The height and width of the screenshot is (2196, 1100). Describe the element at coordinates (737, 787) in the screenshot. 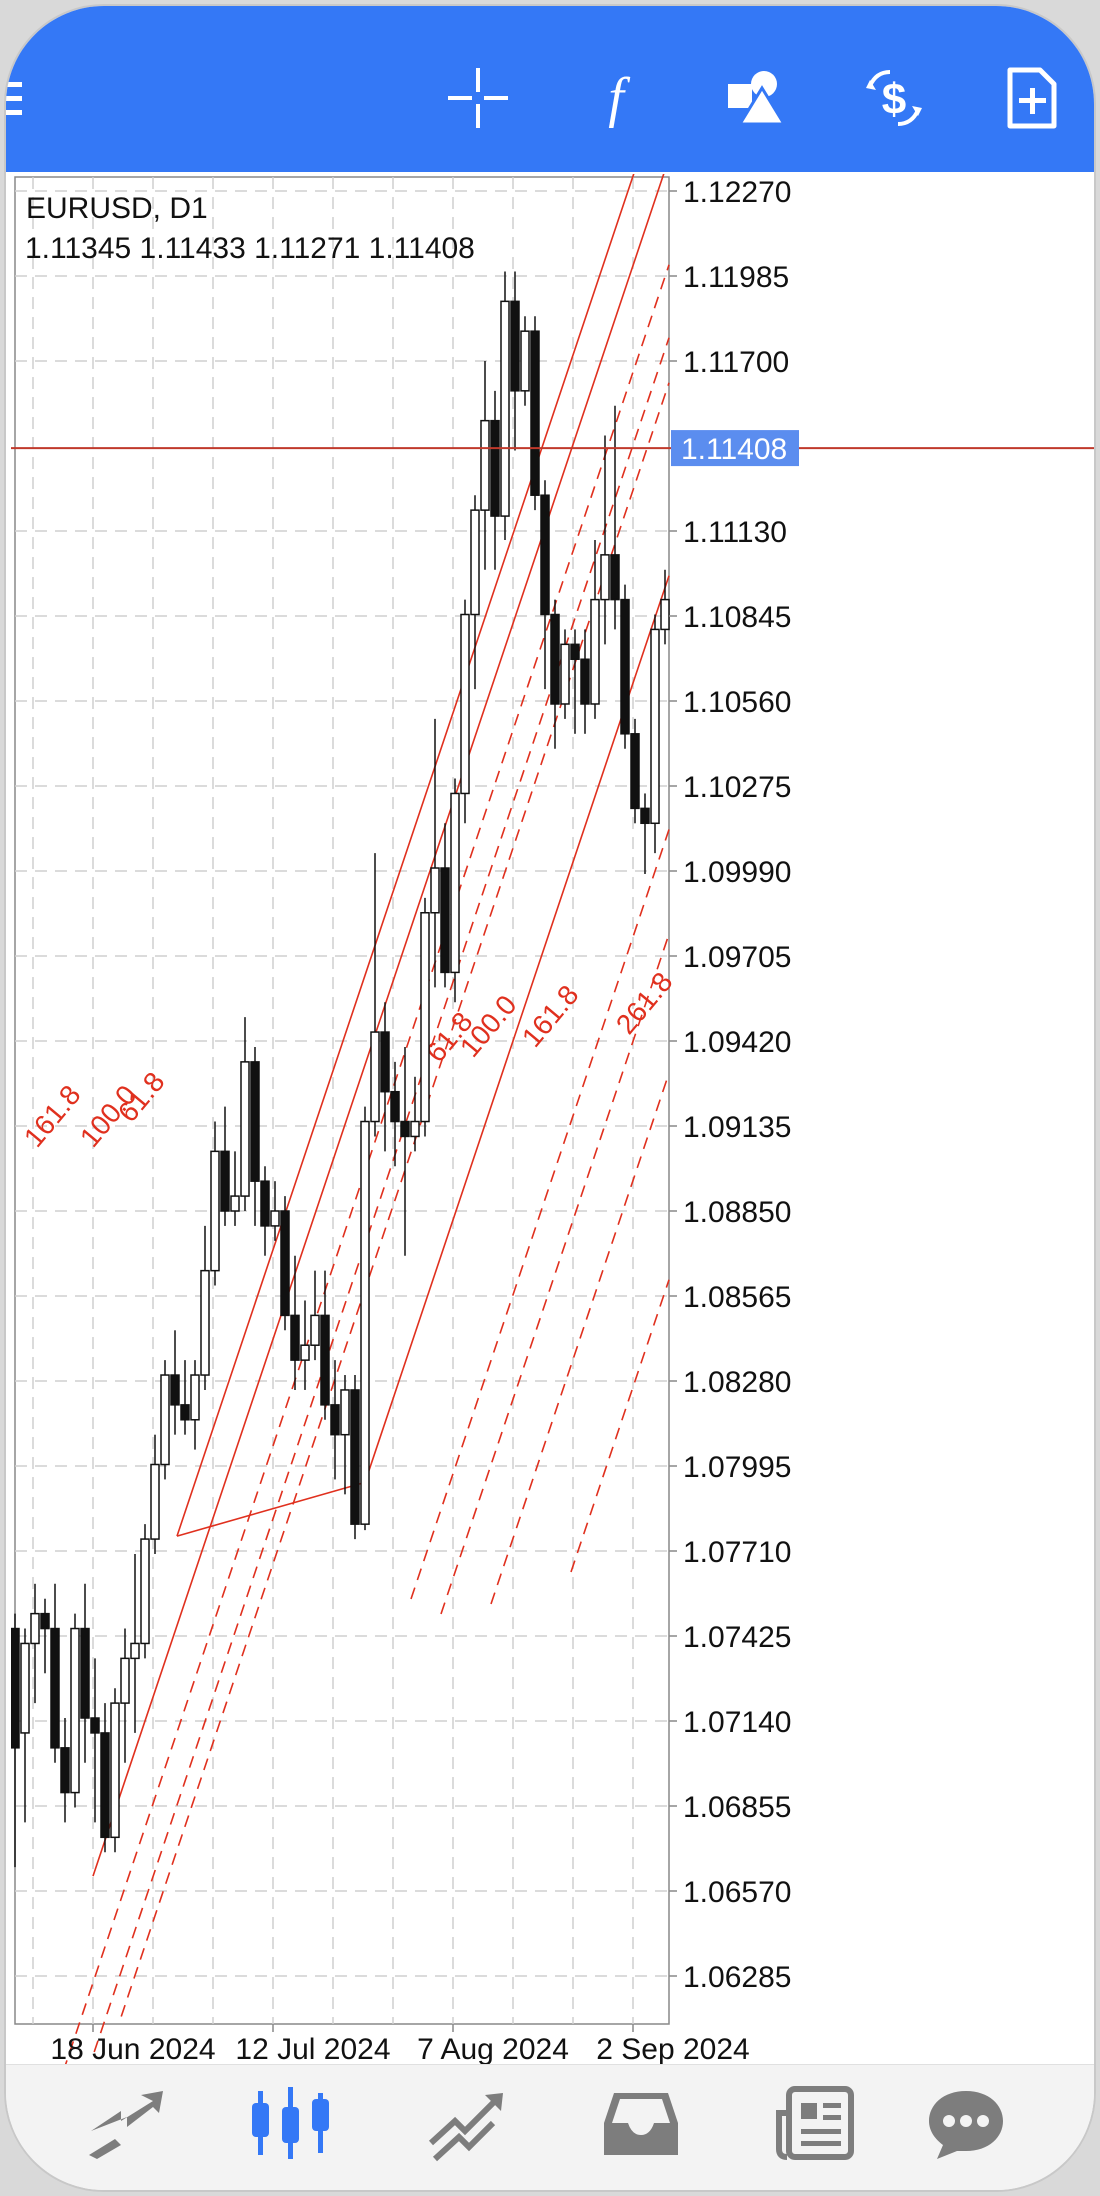

I see `y-tick-label: 1.10275` at that location.